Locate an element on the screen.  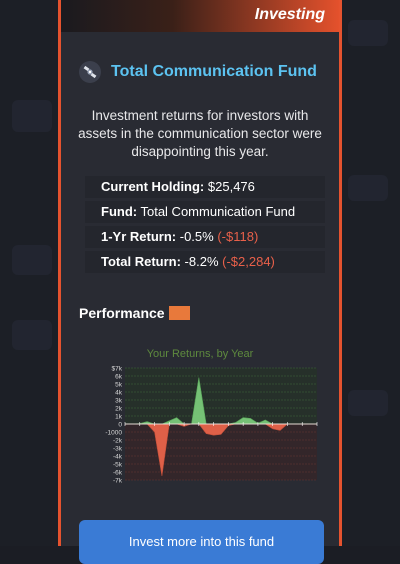
one-year-return-row: 1-Yr Return: -0.5% (-$118) is located at coordinates (205, 237).